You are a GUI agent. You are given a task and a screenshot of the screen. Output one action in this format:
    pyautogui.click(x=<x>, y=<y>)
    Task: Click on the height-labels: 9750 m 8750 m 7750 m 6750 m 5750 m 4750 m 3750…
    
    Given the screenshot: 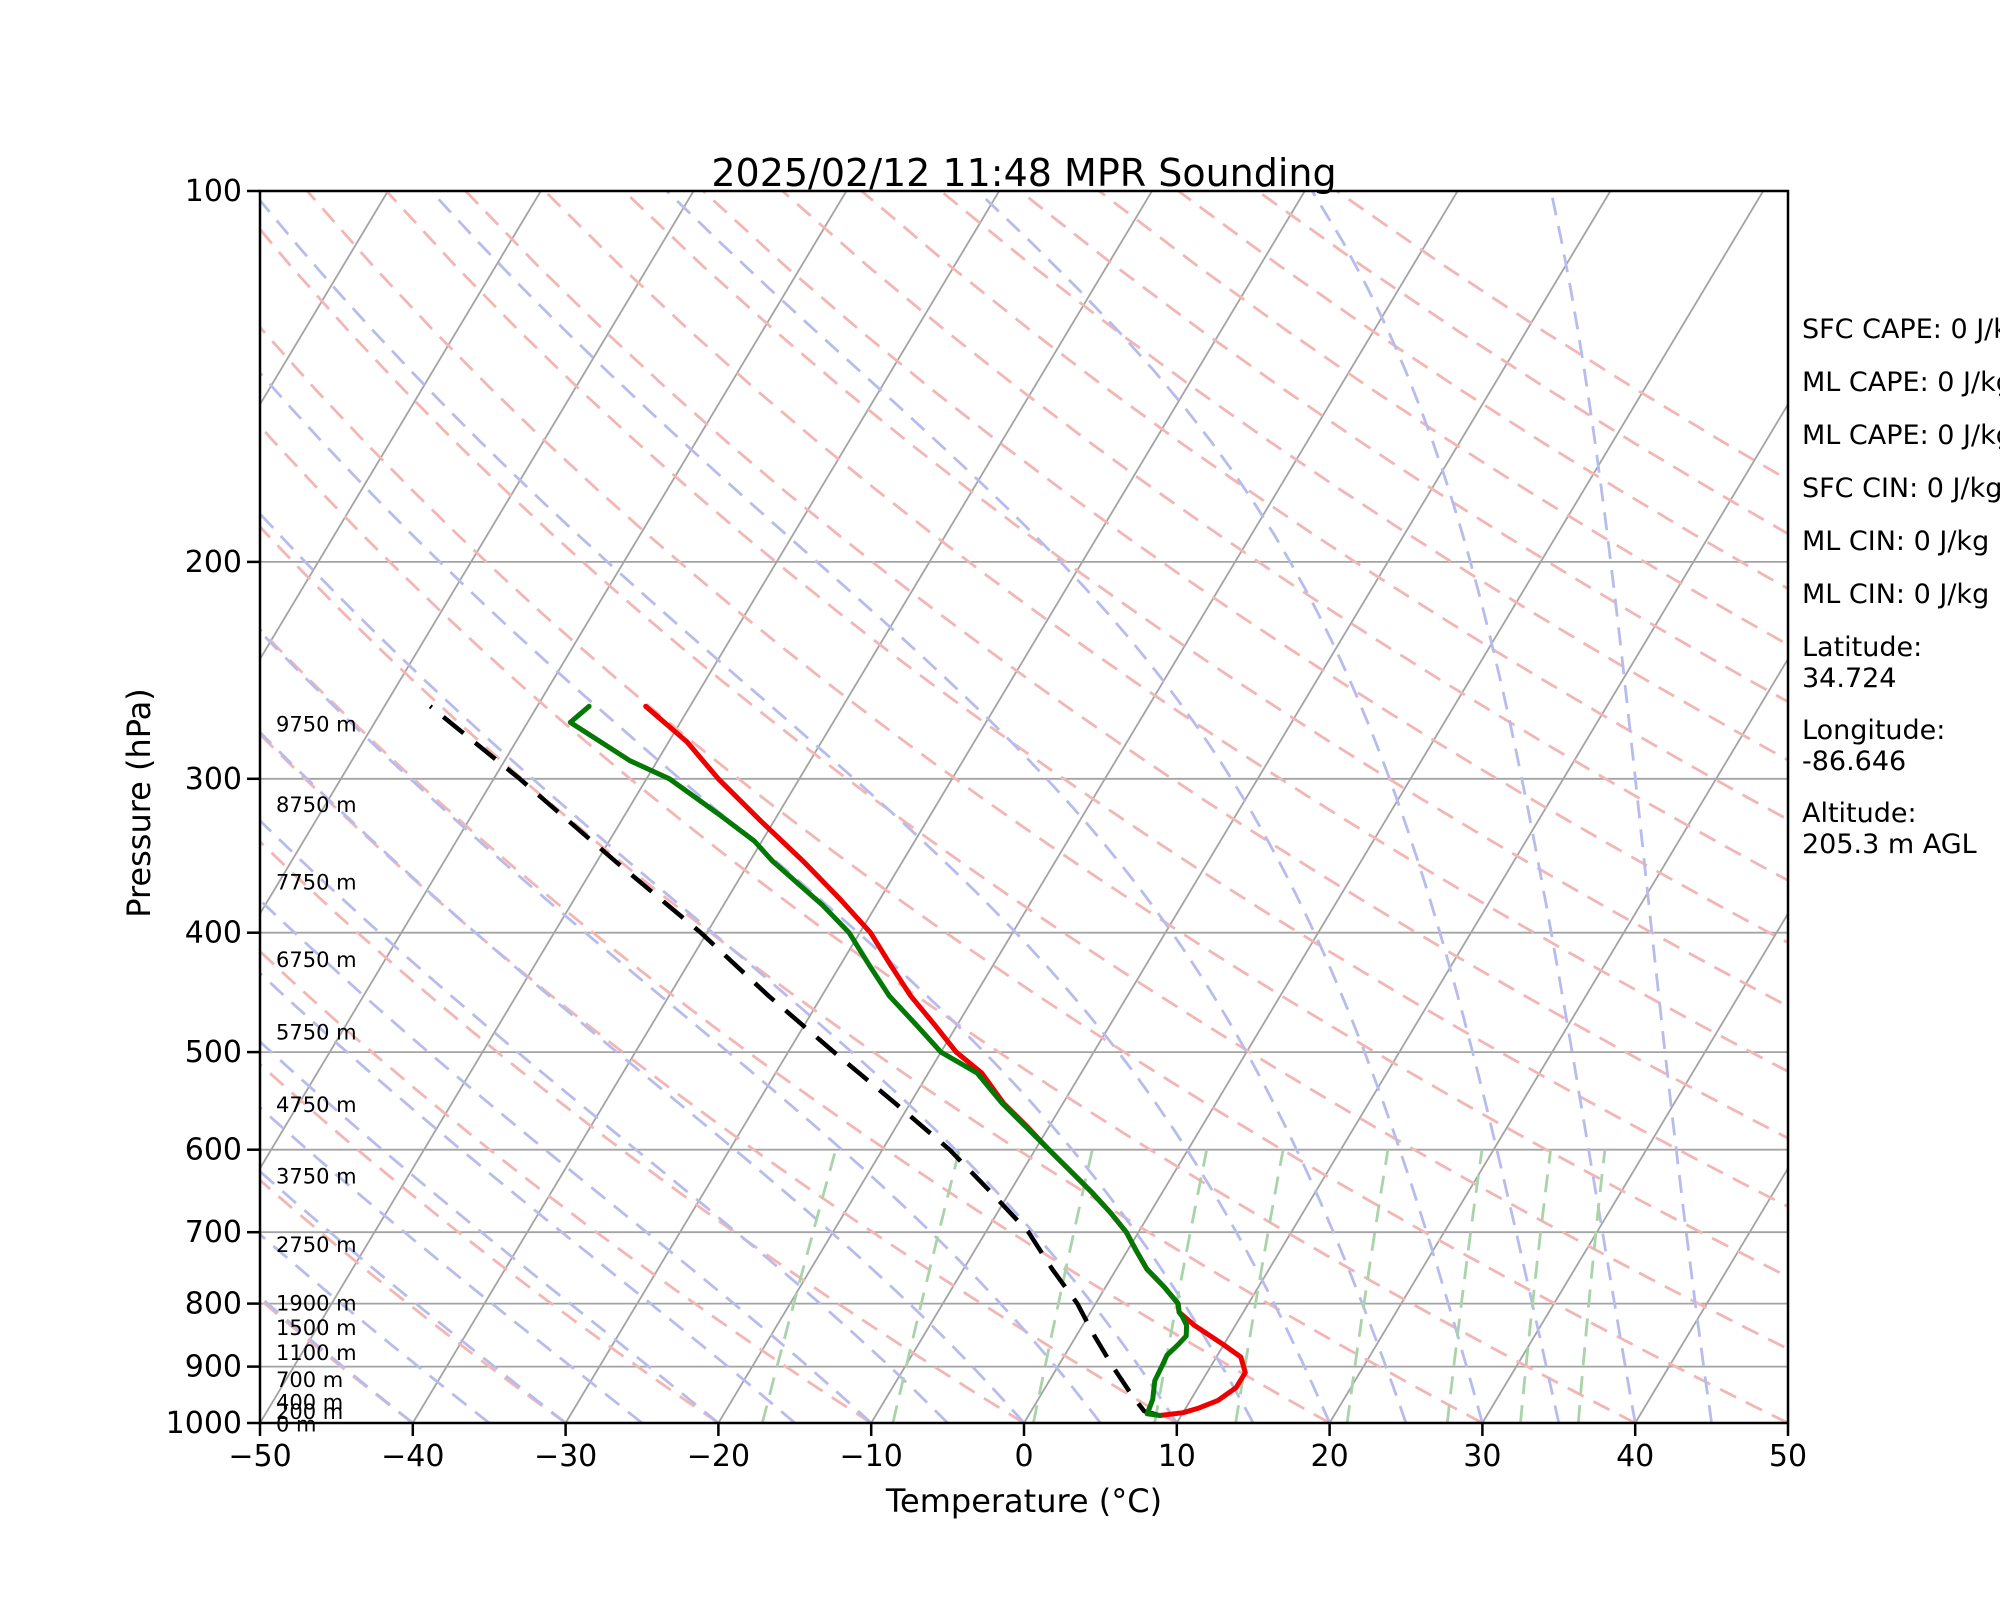 What is the action you would take?
    pyautogui.click(x=316, y=1074)
    